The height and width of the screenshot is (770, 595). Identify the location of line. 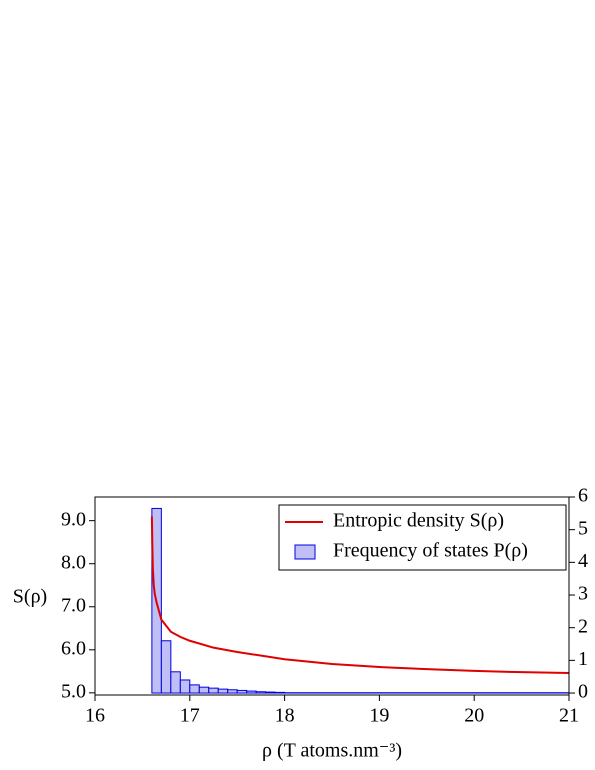
(360, 595).